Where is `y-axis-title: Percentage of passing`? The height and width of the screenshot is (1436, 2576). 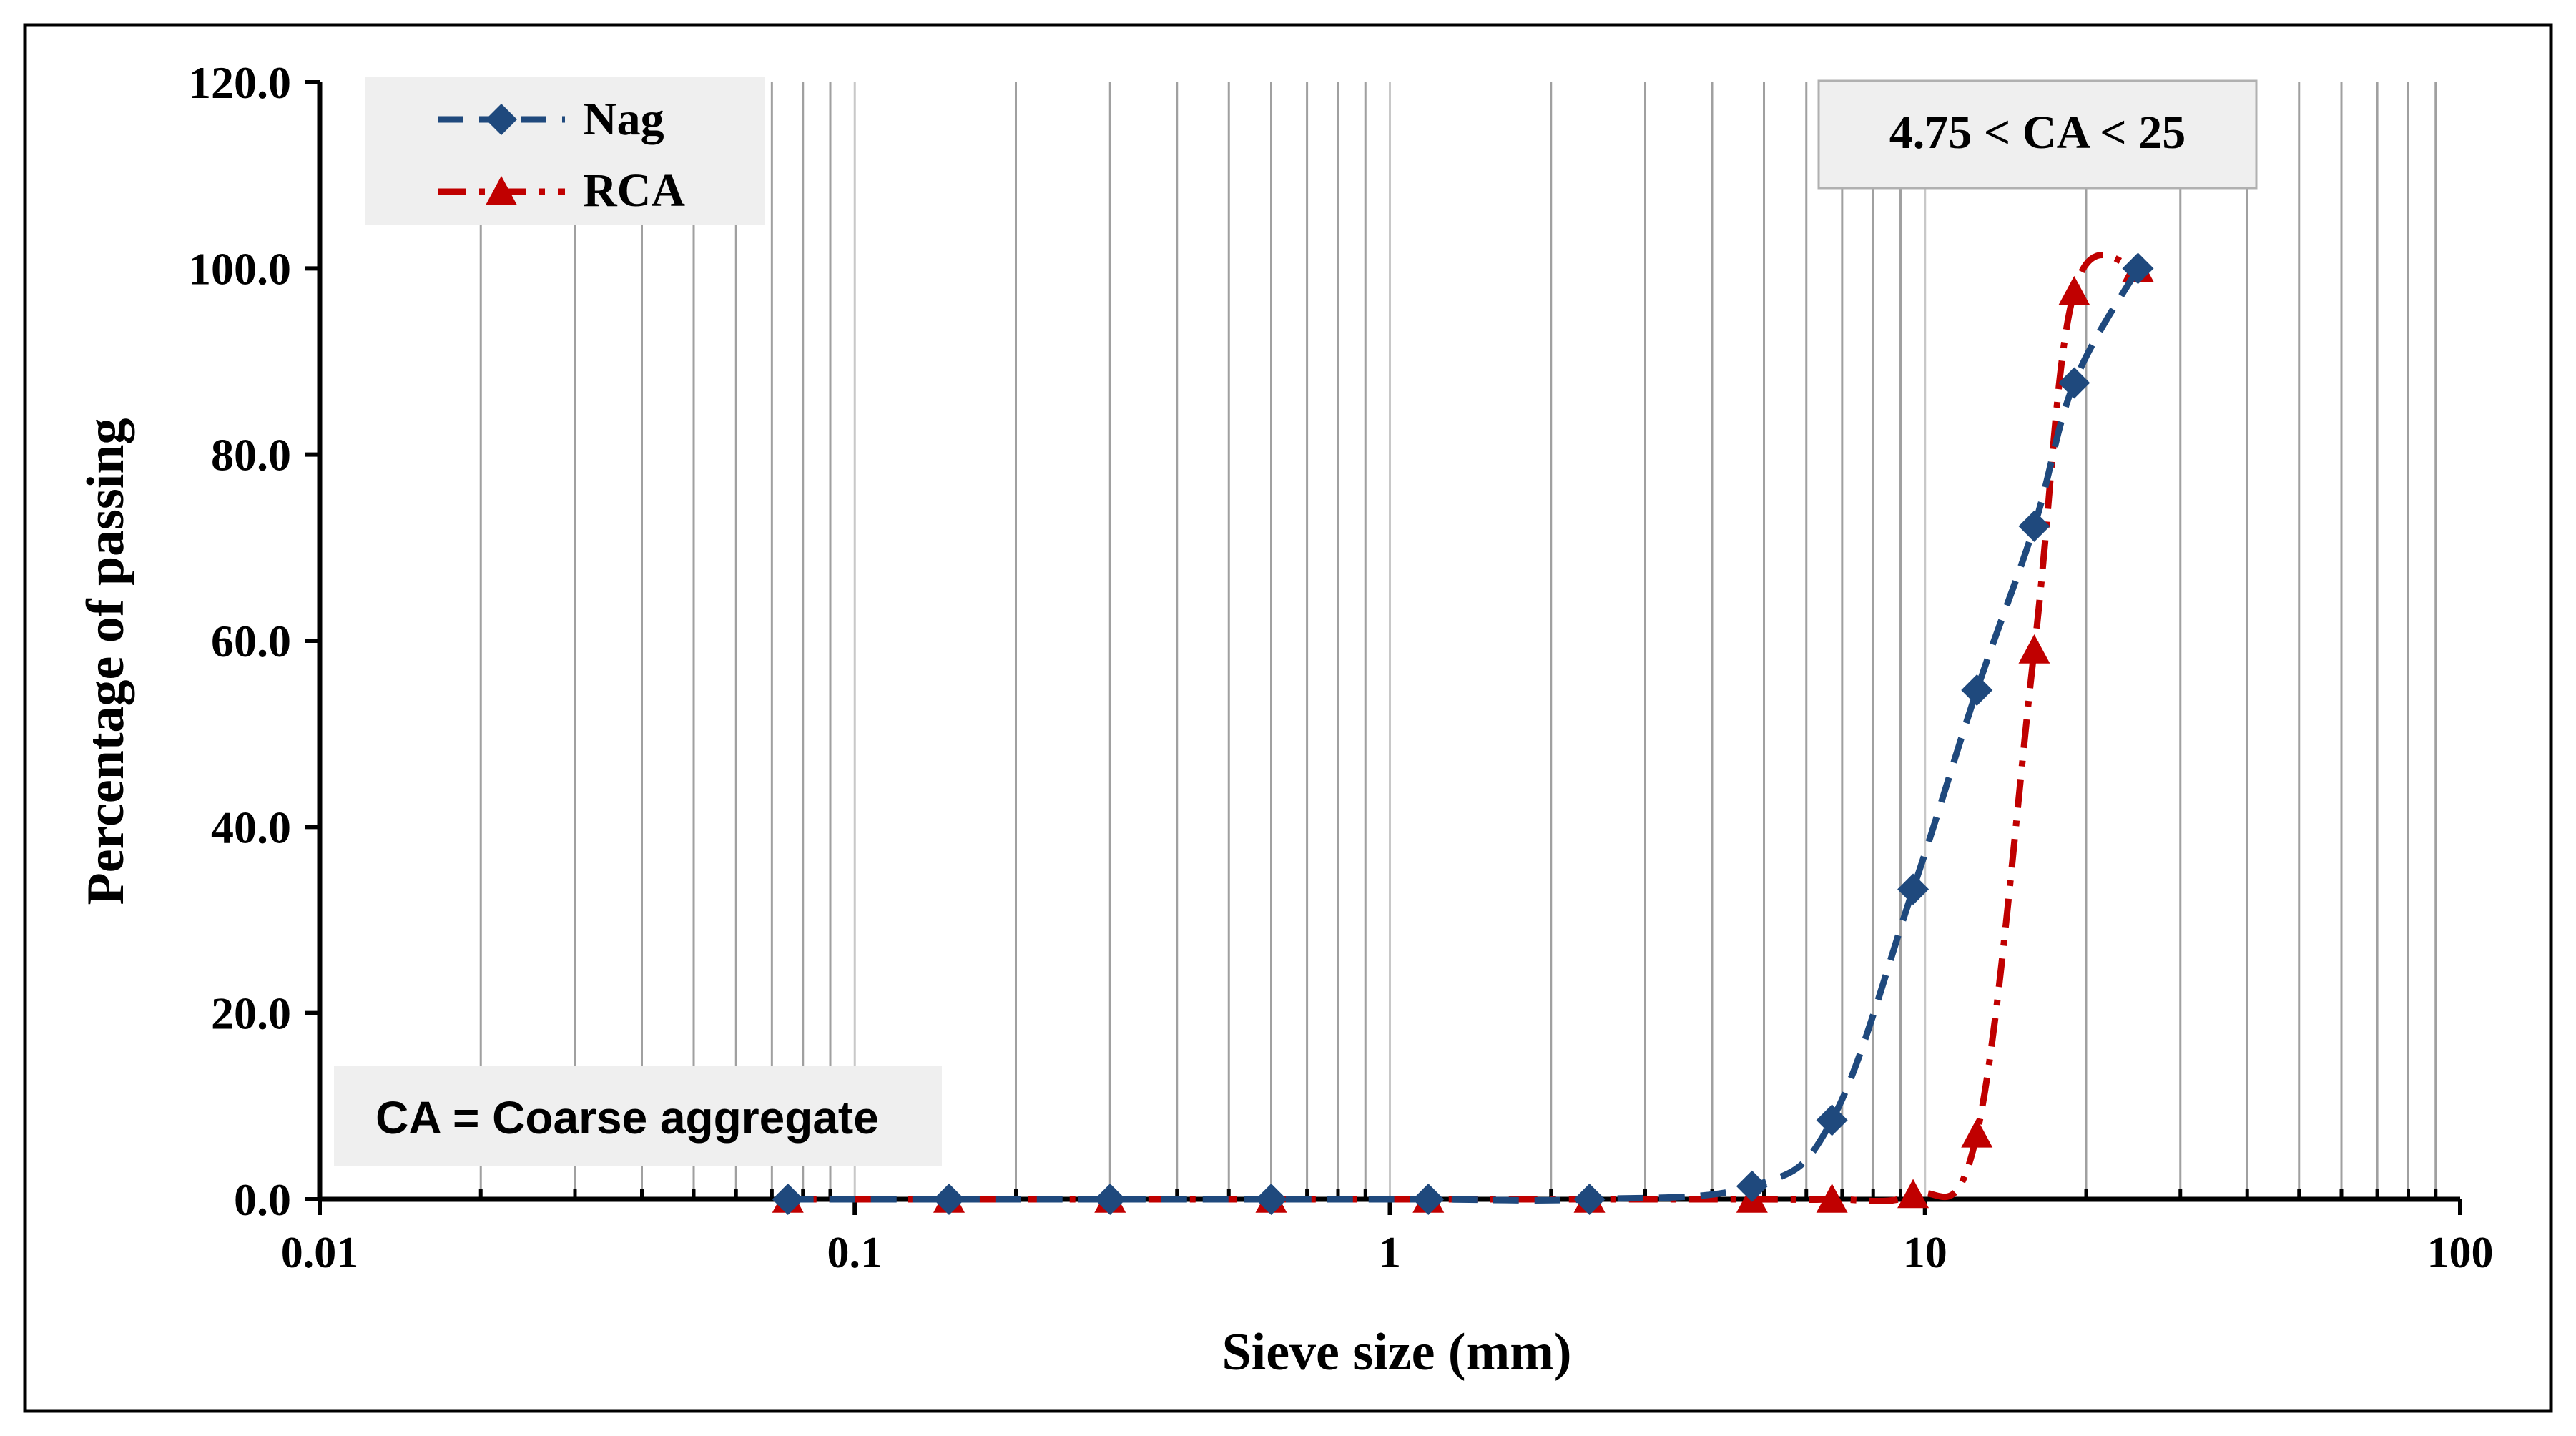
y-axis-title: Percentage of passing is located at coordinates (106, 661).